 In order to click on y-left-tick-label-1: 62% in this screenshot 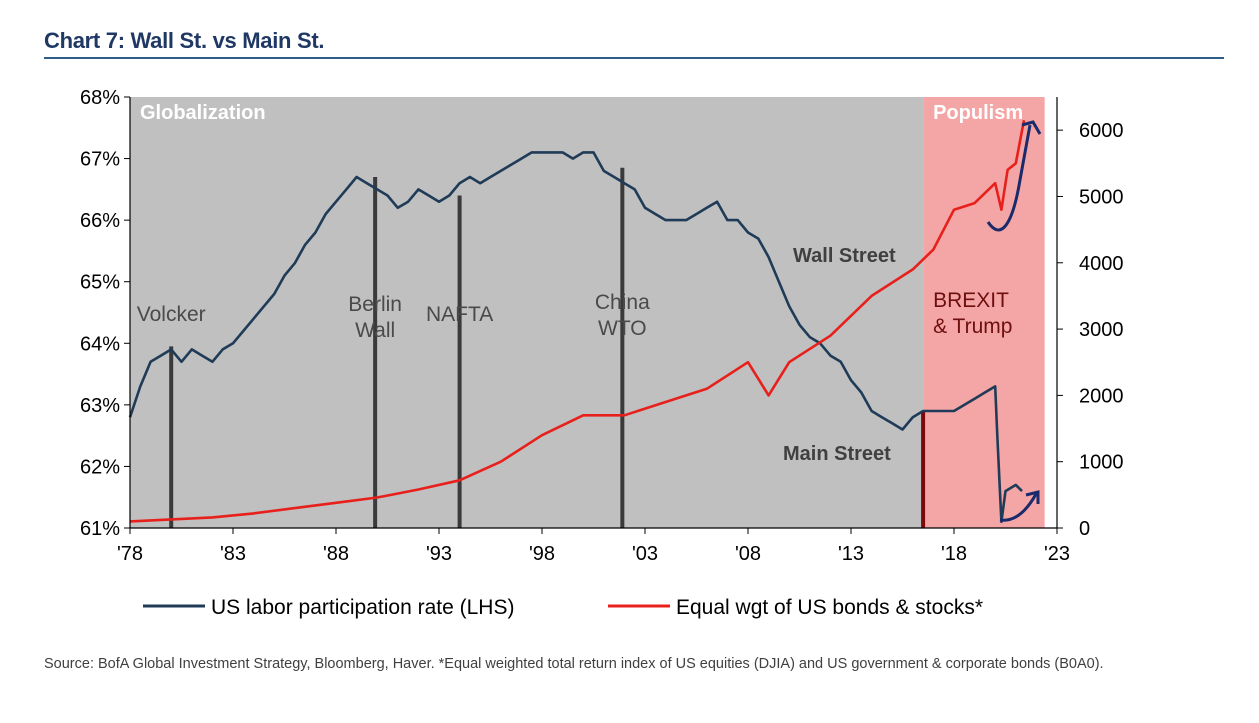, I will do `click(100, 467)`.